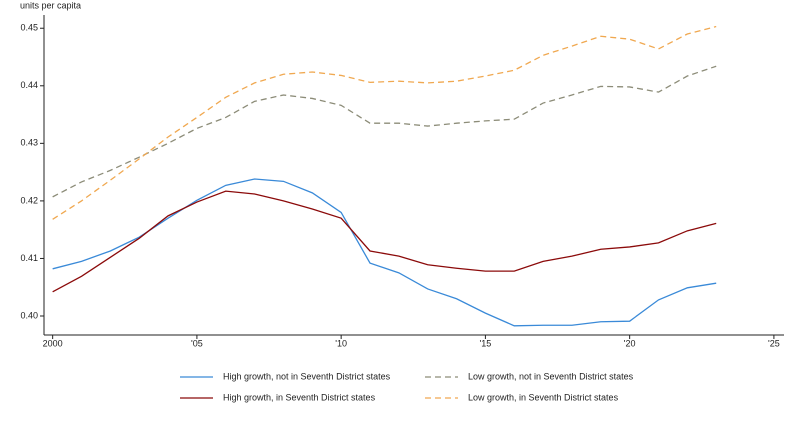 The width and height of the screenshot is (800, 432). Describe the element at coordinates (29, 85) in the screenshot. I see `y-tick-label: 0.44` at that location.